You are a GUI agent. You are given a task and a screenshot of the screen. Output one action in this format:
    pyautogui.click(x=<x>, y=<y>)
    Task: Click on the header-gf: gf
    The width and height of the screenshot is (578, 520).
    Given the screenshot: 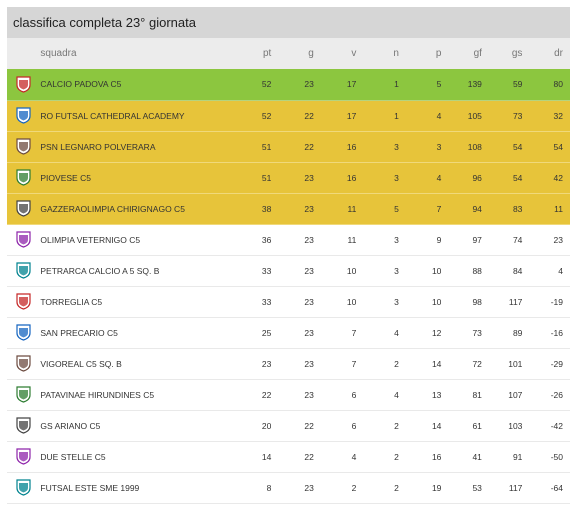 What is the action you would take?
    pyautogui.click(x=477, y=53)
    